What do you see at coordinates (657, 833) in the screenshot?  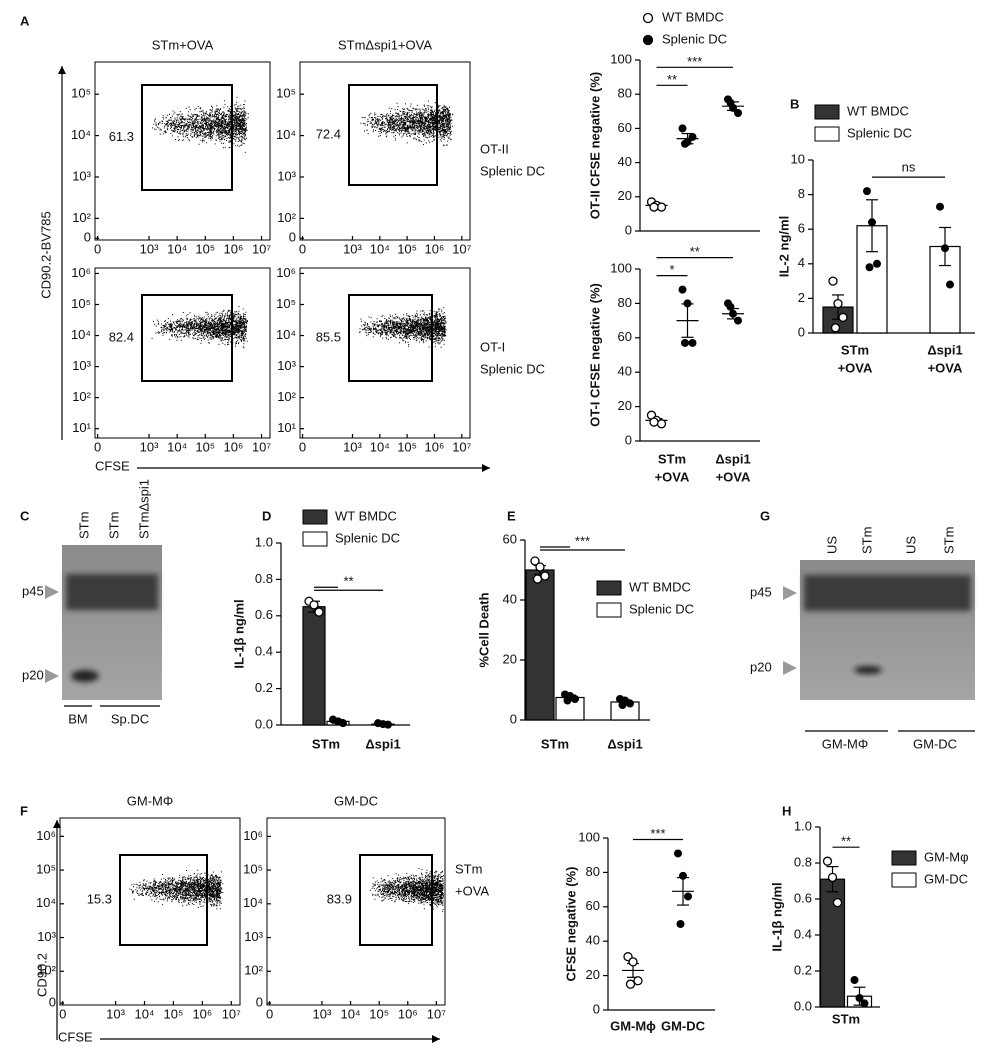 I see `significance-label: ***` at bounding box center [657, 833].